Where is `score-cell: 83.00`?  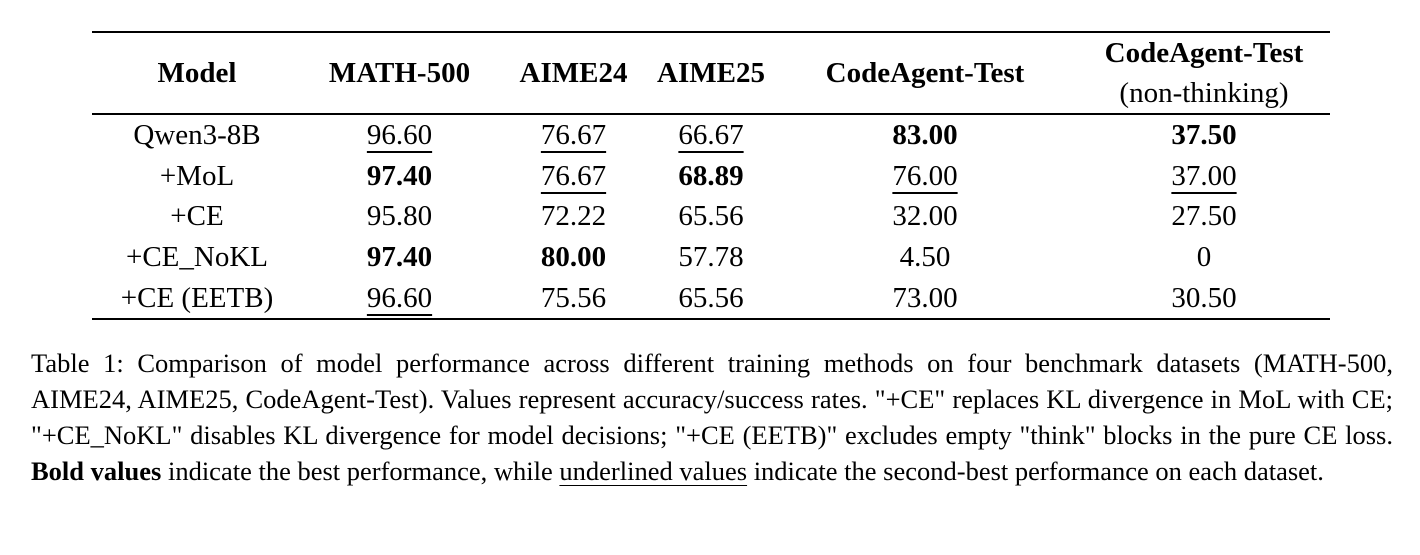 score-cell: 83.00 is located at coordinates (925, 135).